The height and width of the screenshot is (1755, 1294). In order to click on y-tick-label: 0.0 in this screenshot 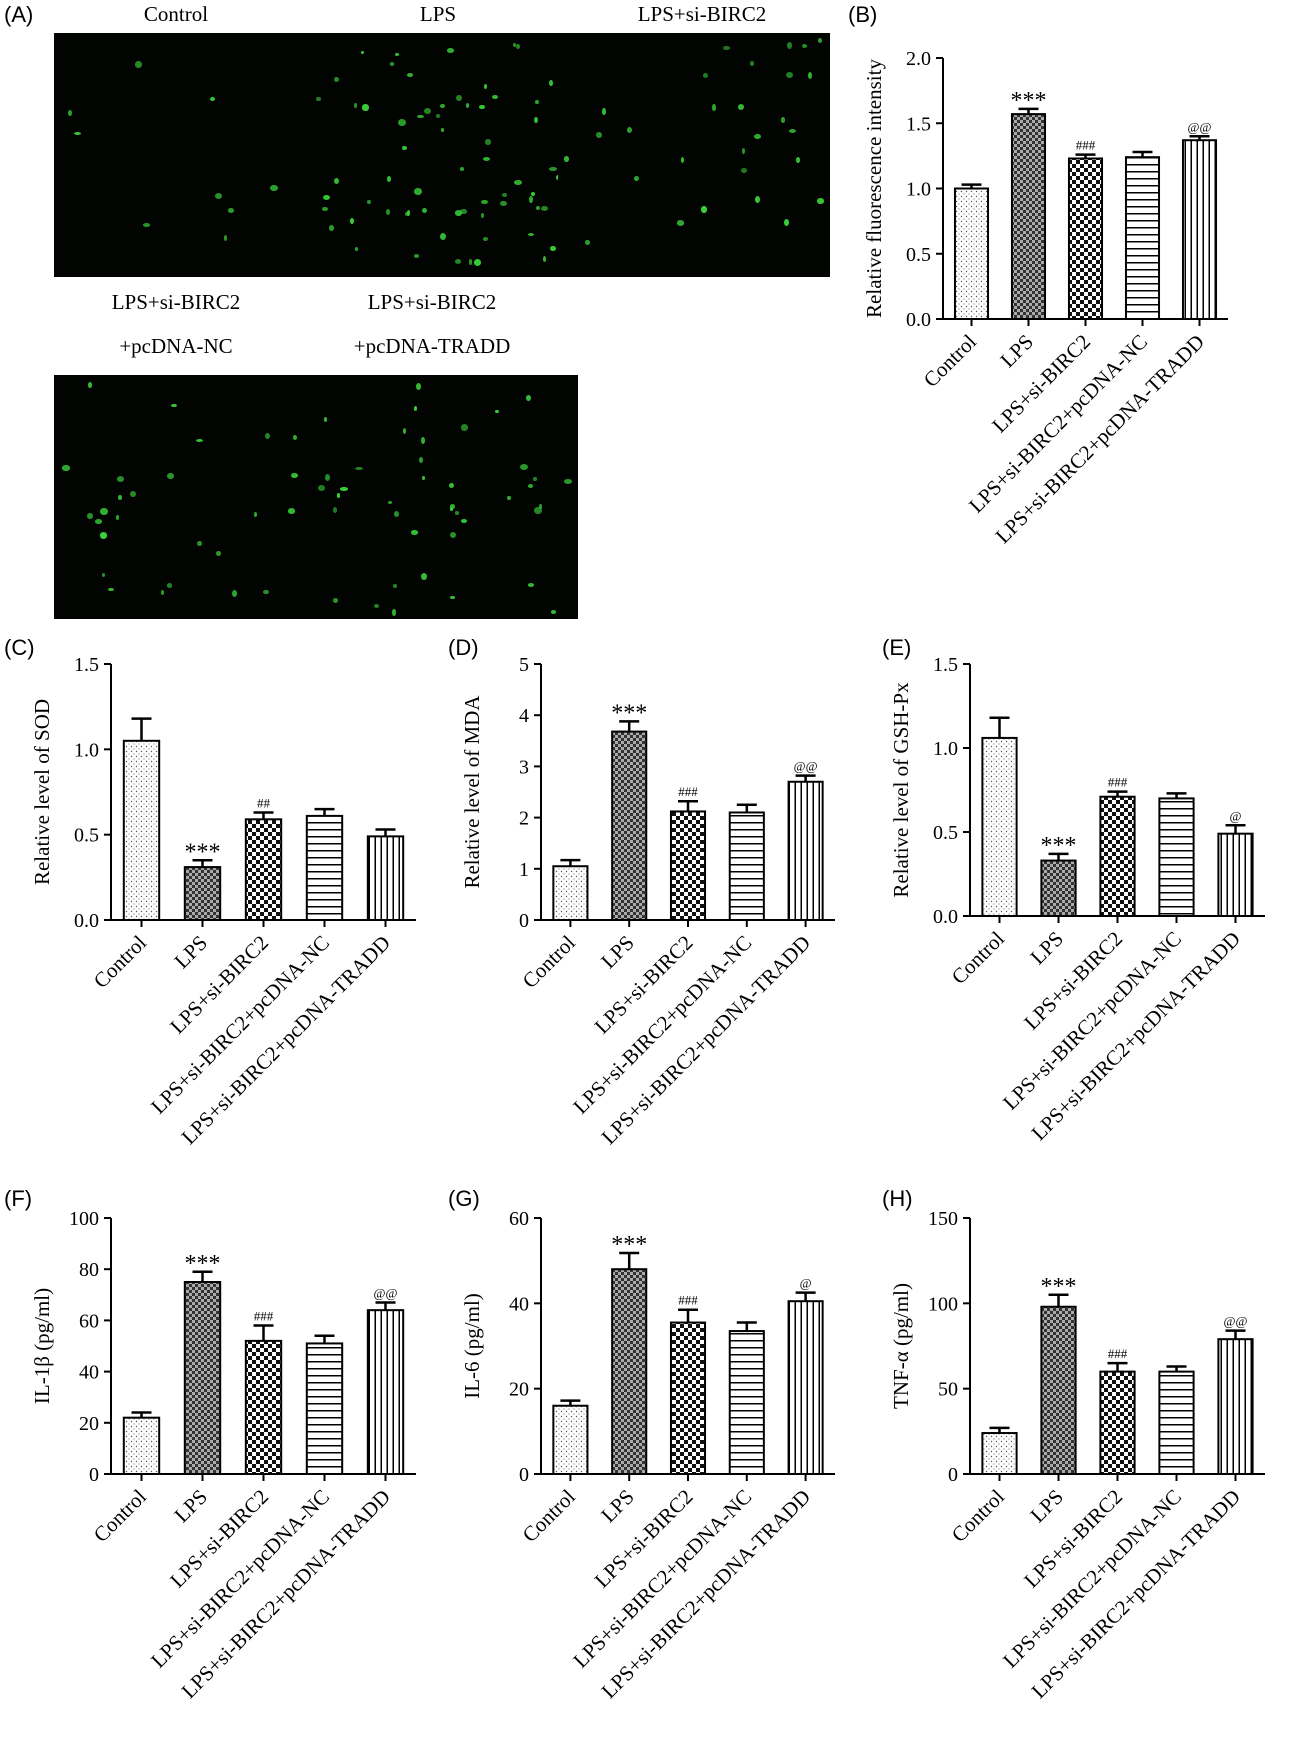, I will do `click(945, 917)`.